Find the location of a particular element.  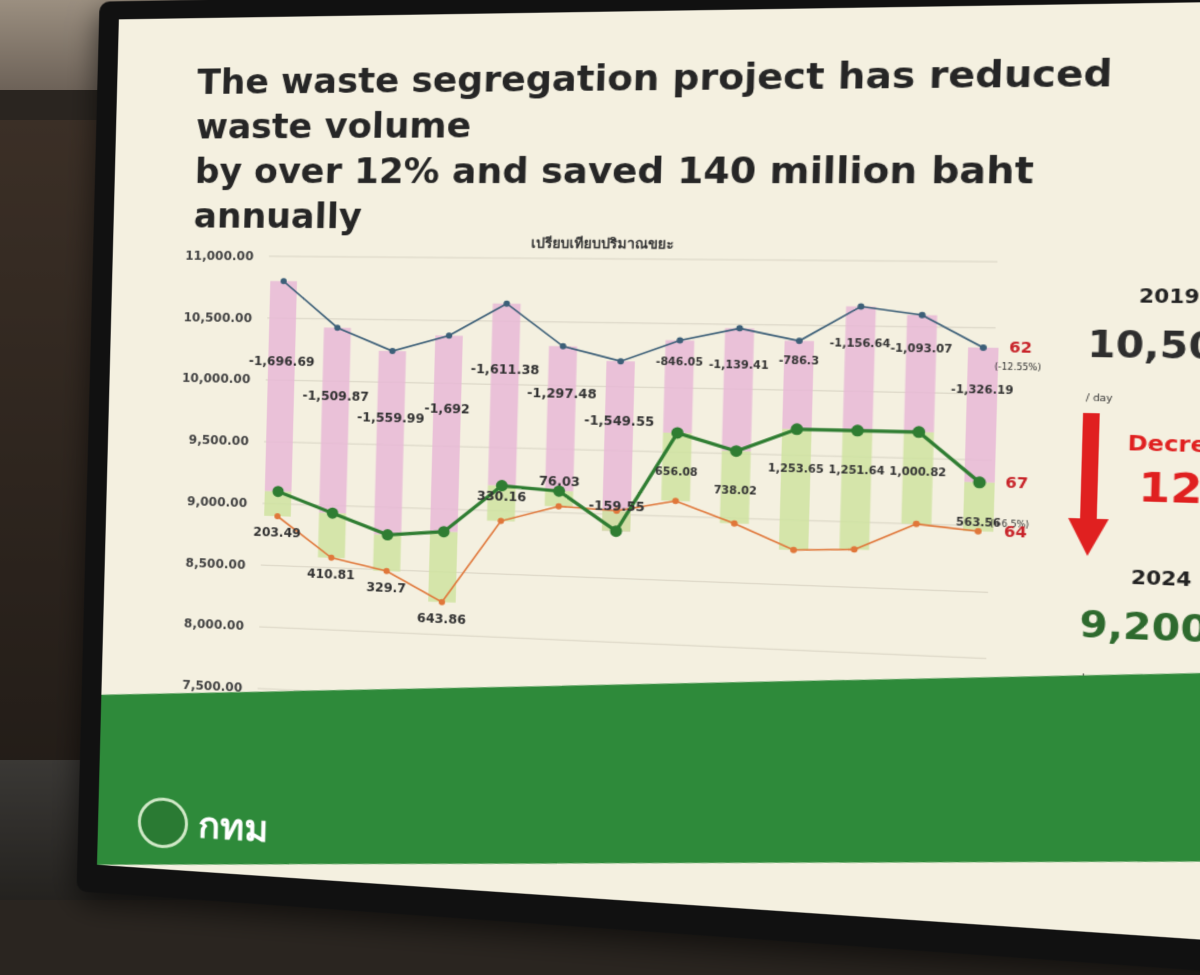

positive-diff-label: 203.49 is located at coordinates (277, 533).